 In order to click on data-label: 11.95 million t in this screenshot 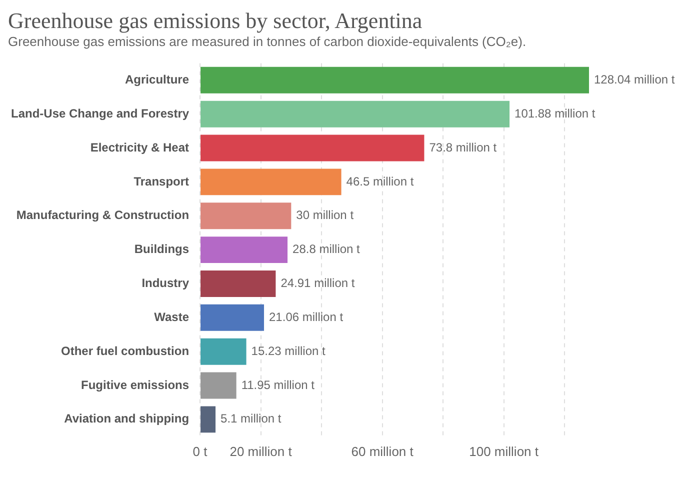, I will do `click(278, 385)`.